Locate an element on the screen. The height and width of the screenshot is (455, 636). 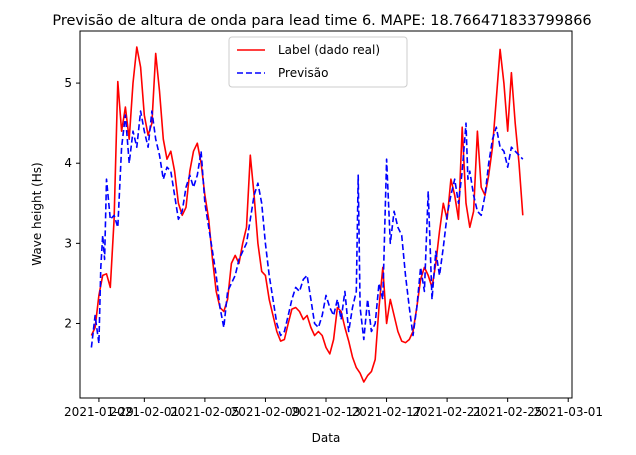
x-tick-label: 2021-02-05 is located at coordinates (205, 412).